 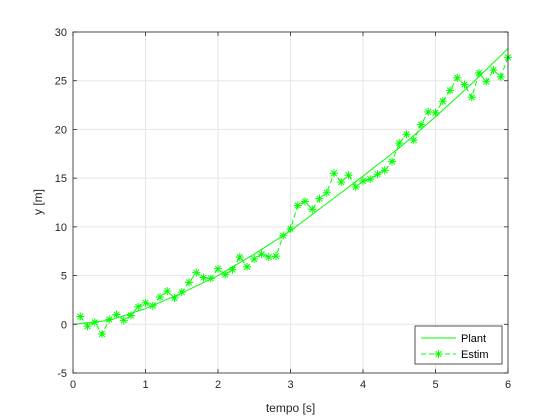 What do you see at coordinates (38, 202) in the screenshot?
I see `y-axis-label: y [m]` at bounding box center [38, 202].